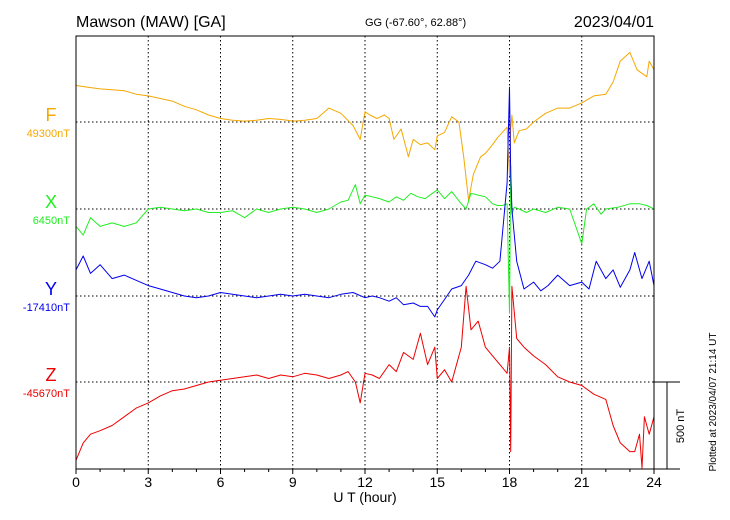 The image size is (730, 520). What do you see at coordinates (713, 402) in the screenshot?
I see `plotted-timestamp: Plotted at 2023/04/07 21:14 UT` at bounding box center [713, 402].